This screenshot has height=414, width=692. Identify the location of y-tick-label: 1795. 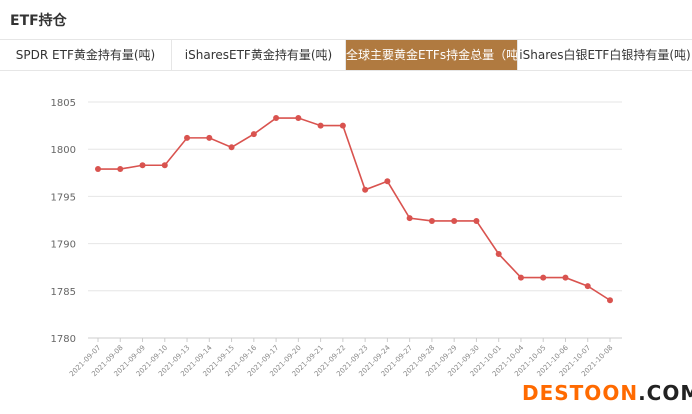
(63, 197).